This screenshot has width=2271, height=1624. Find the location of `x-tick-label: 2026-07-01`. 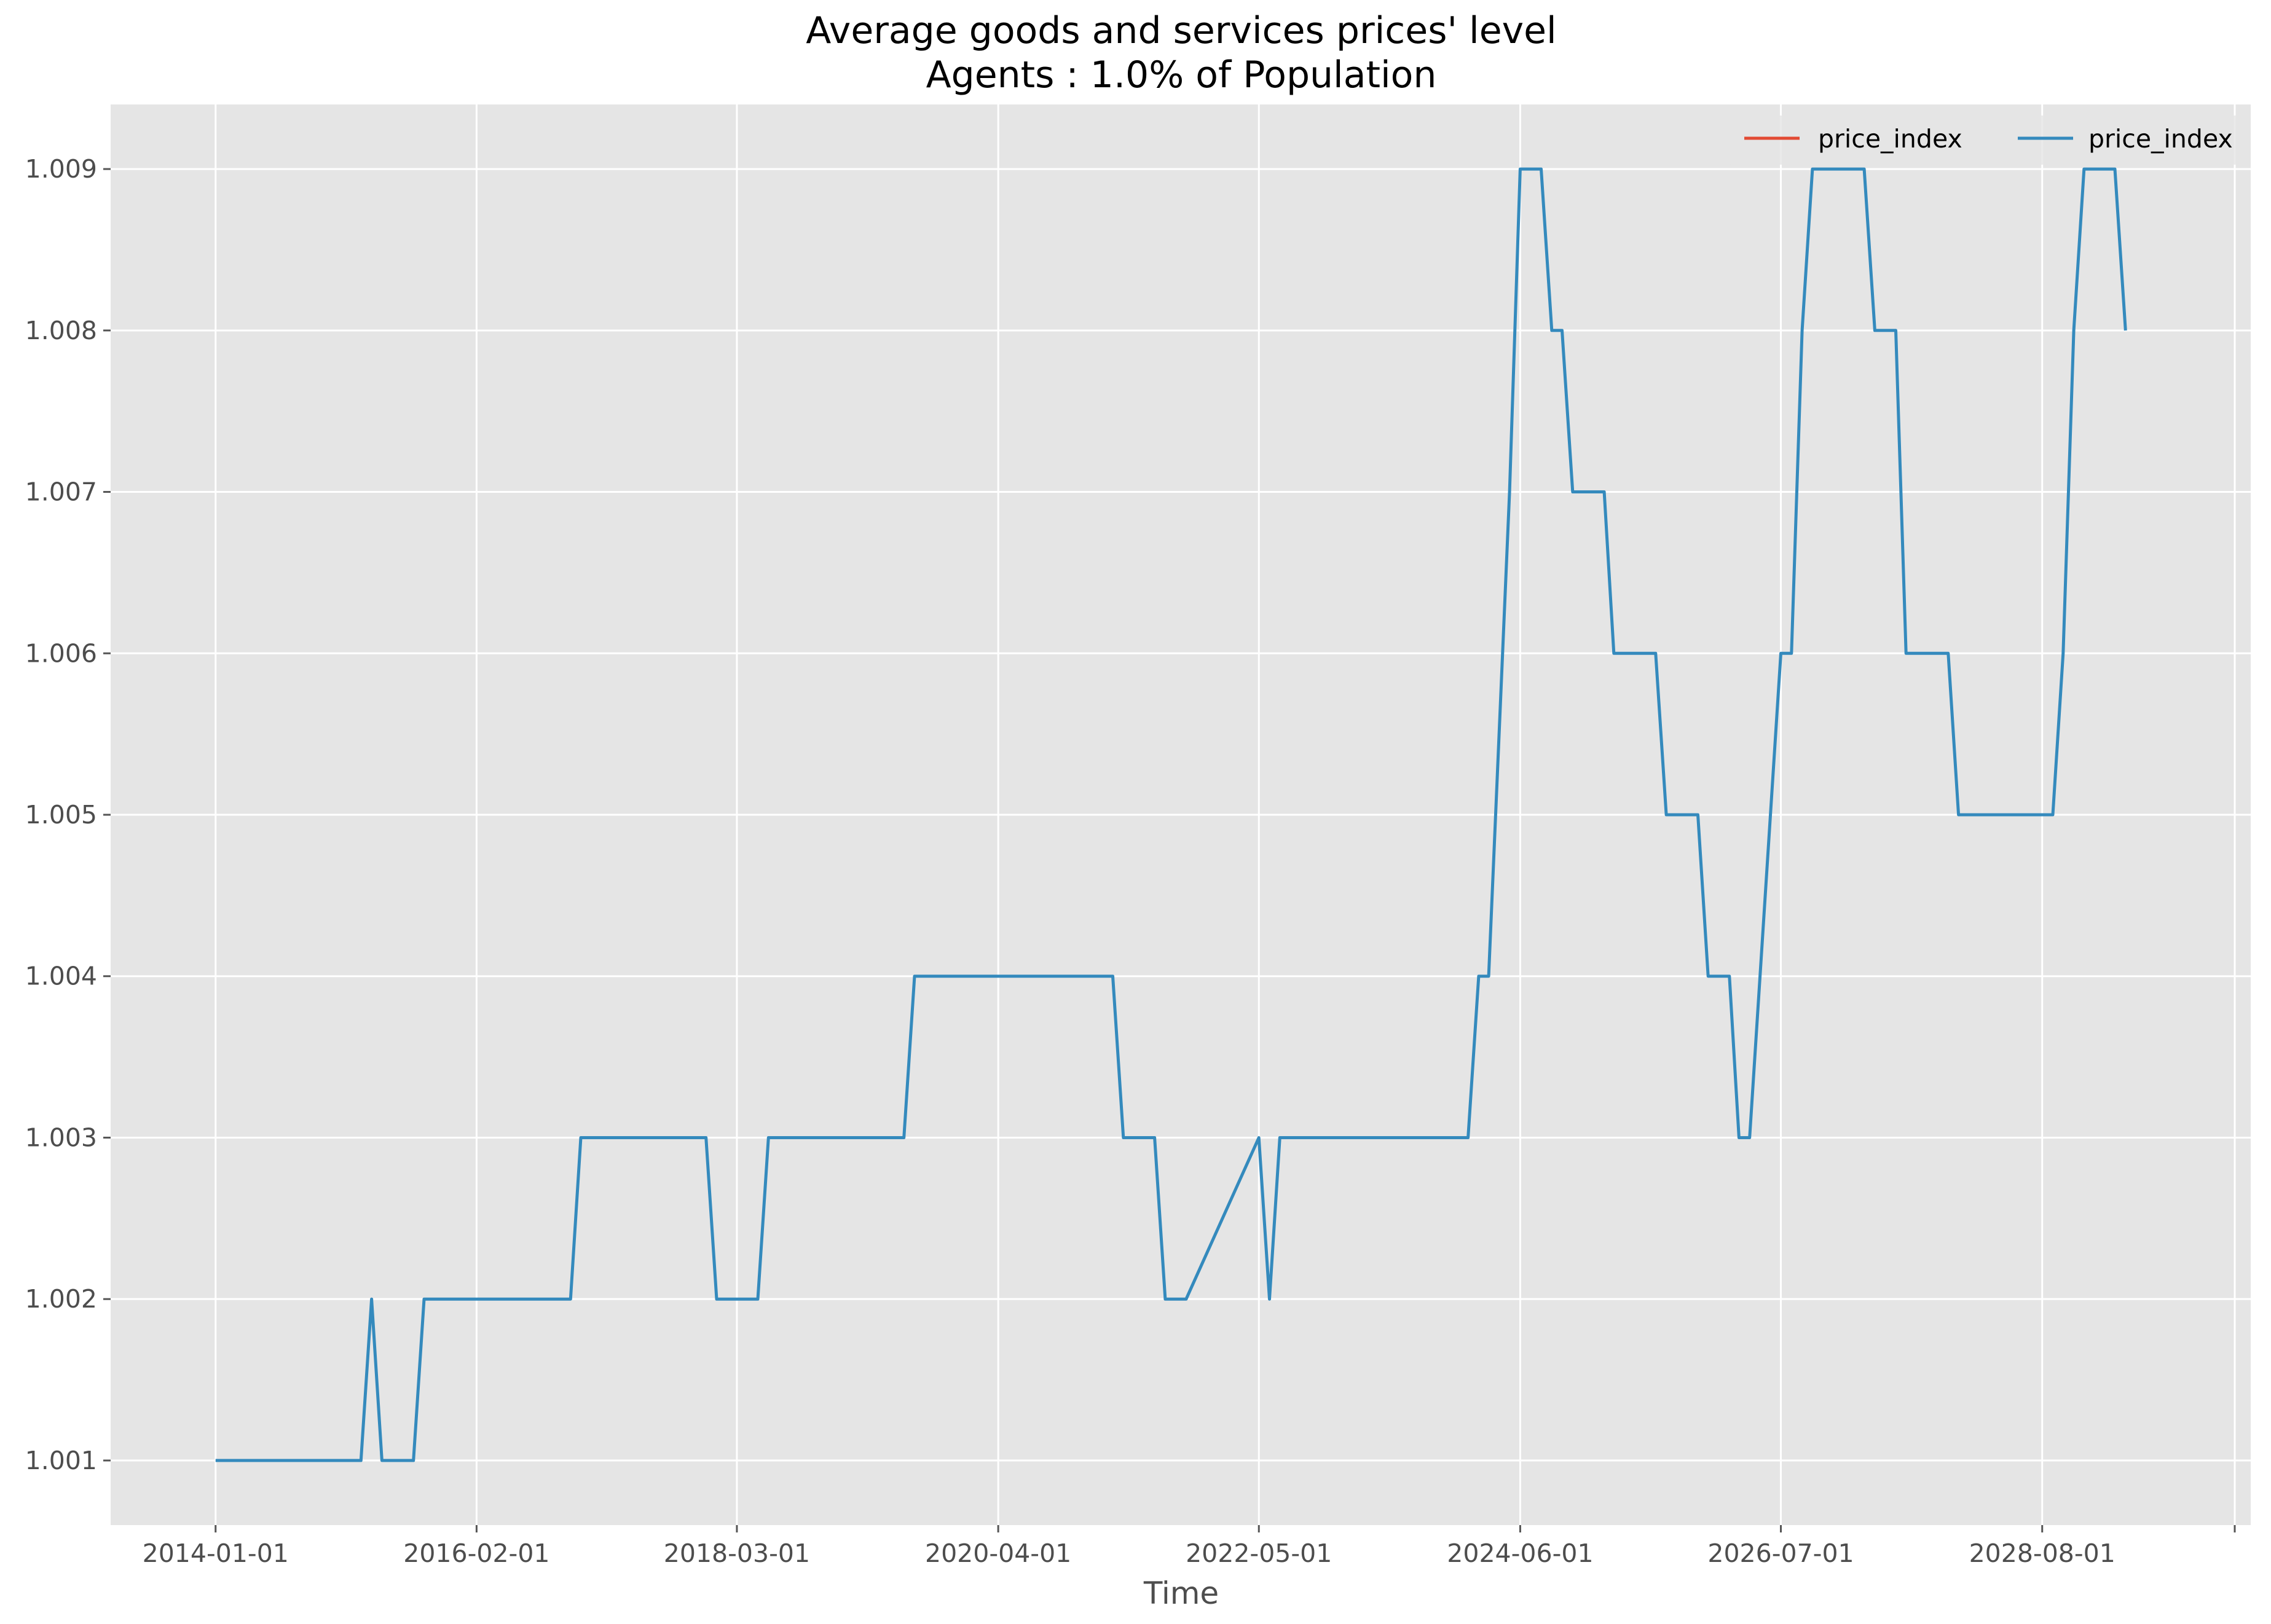

x-tick-label: 2026-07-01 is located at coordinates (1781, 1553).